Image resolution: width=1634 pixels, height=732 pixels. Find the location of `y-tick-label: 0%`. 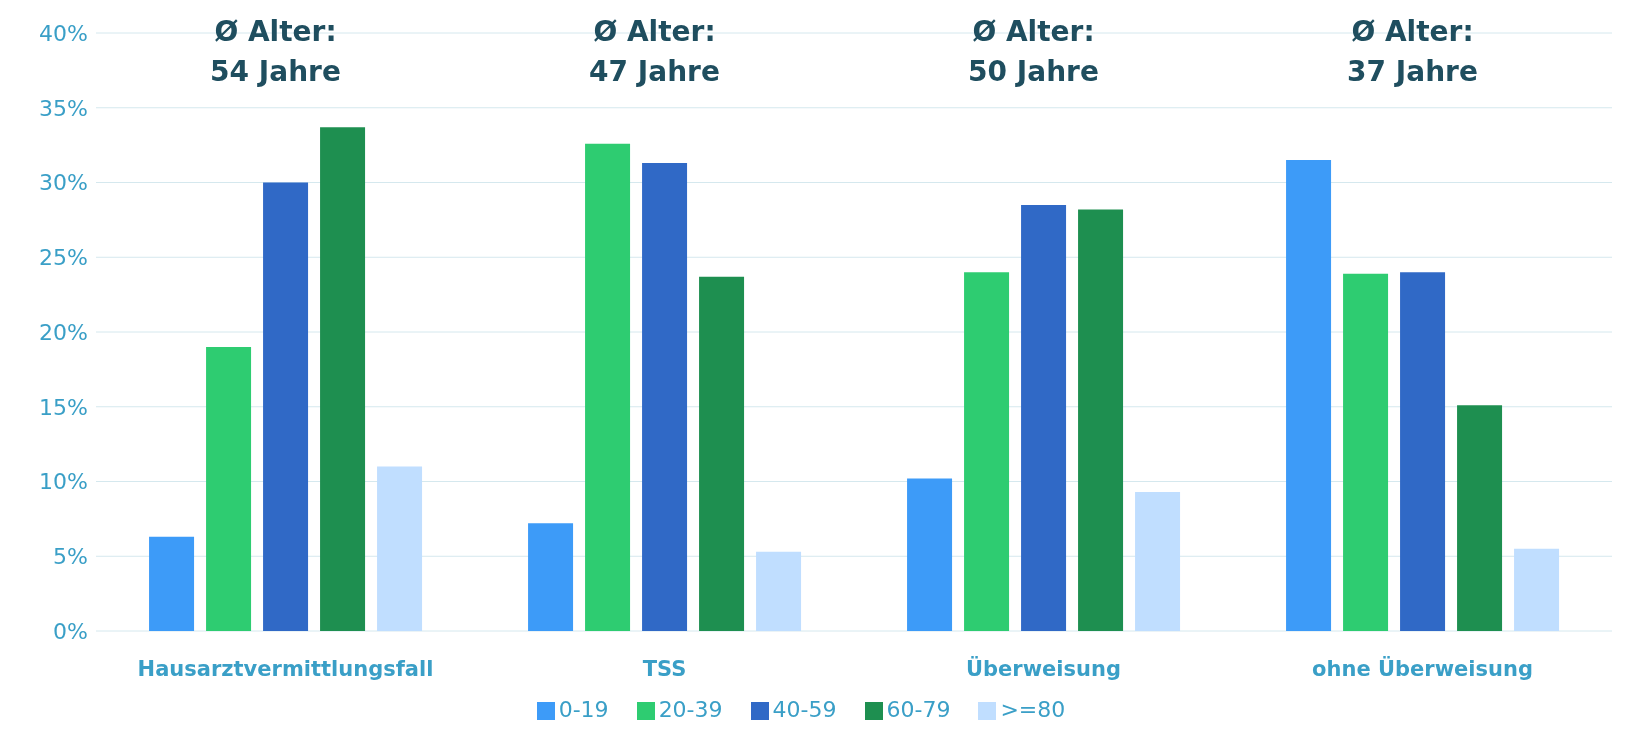

y-tick-label: 0% is located at coordinates (70, 631).